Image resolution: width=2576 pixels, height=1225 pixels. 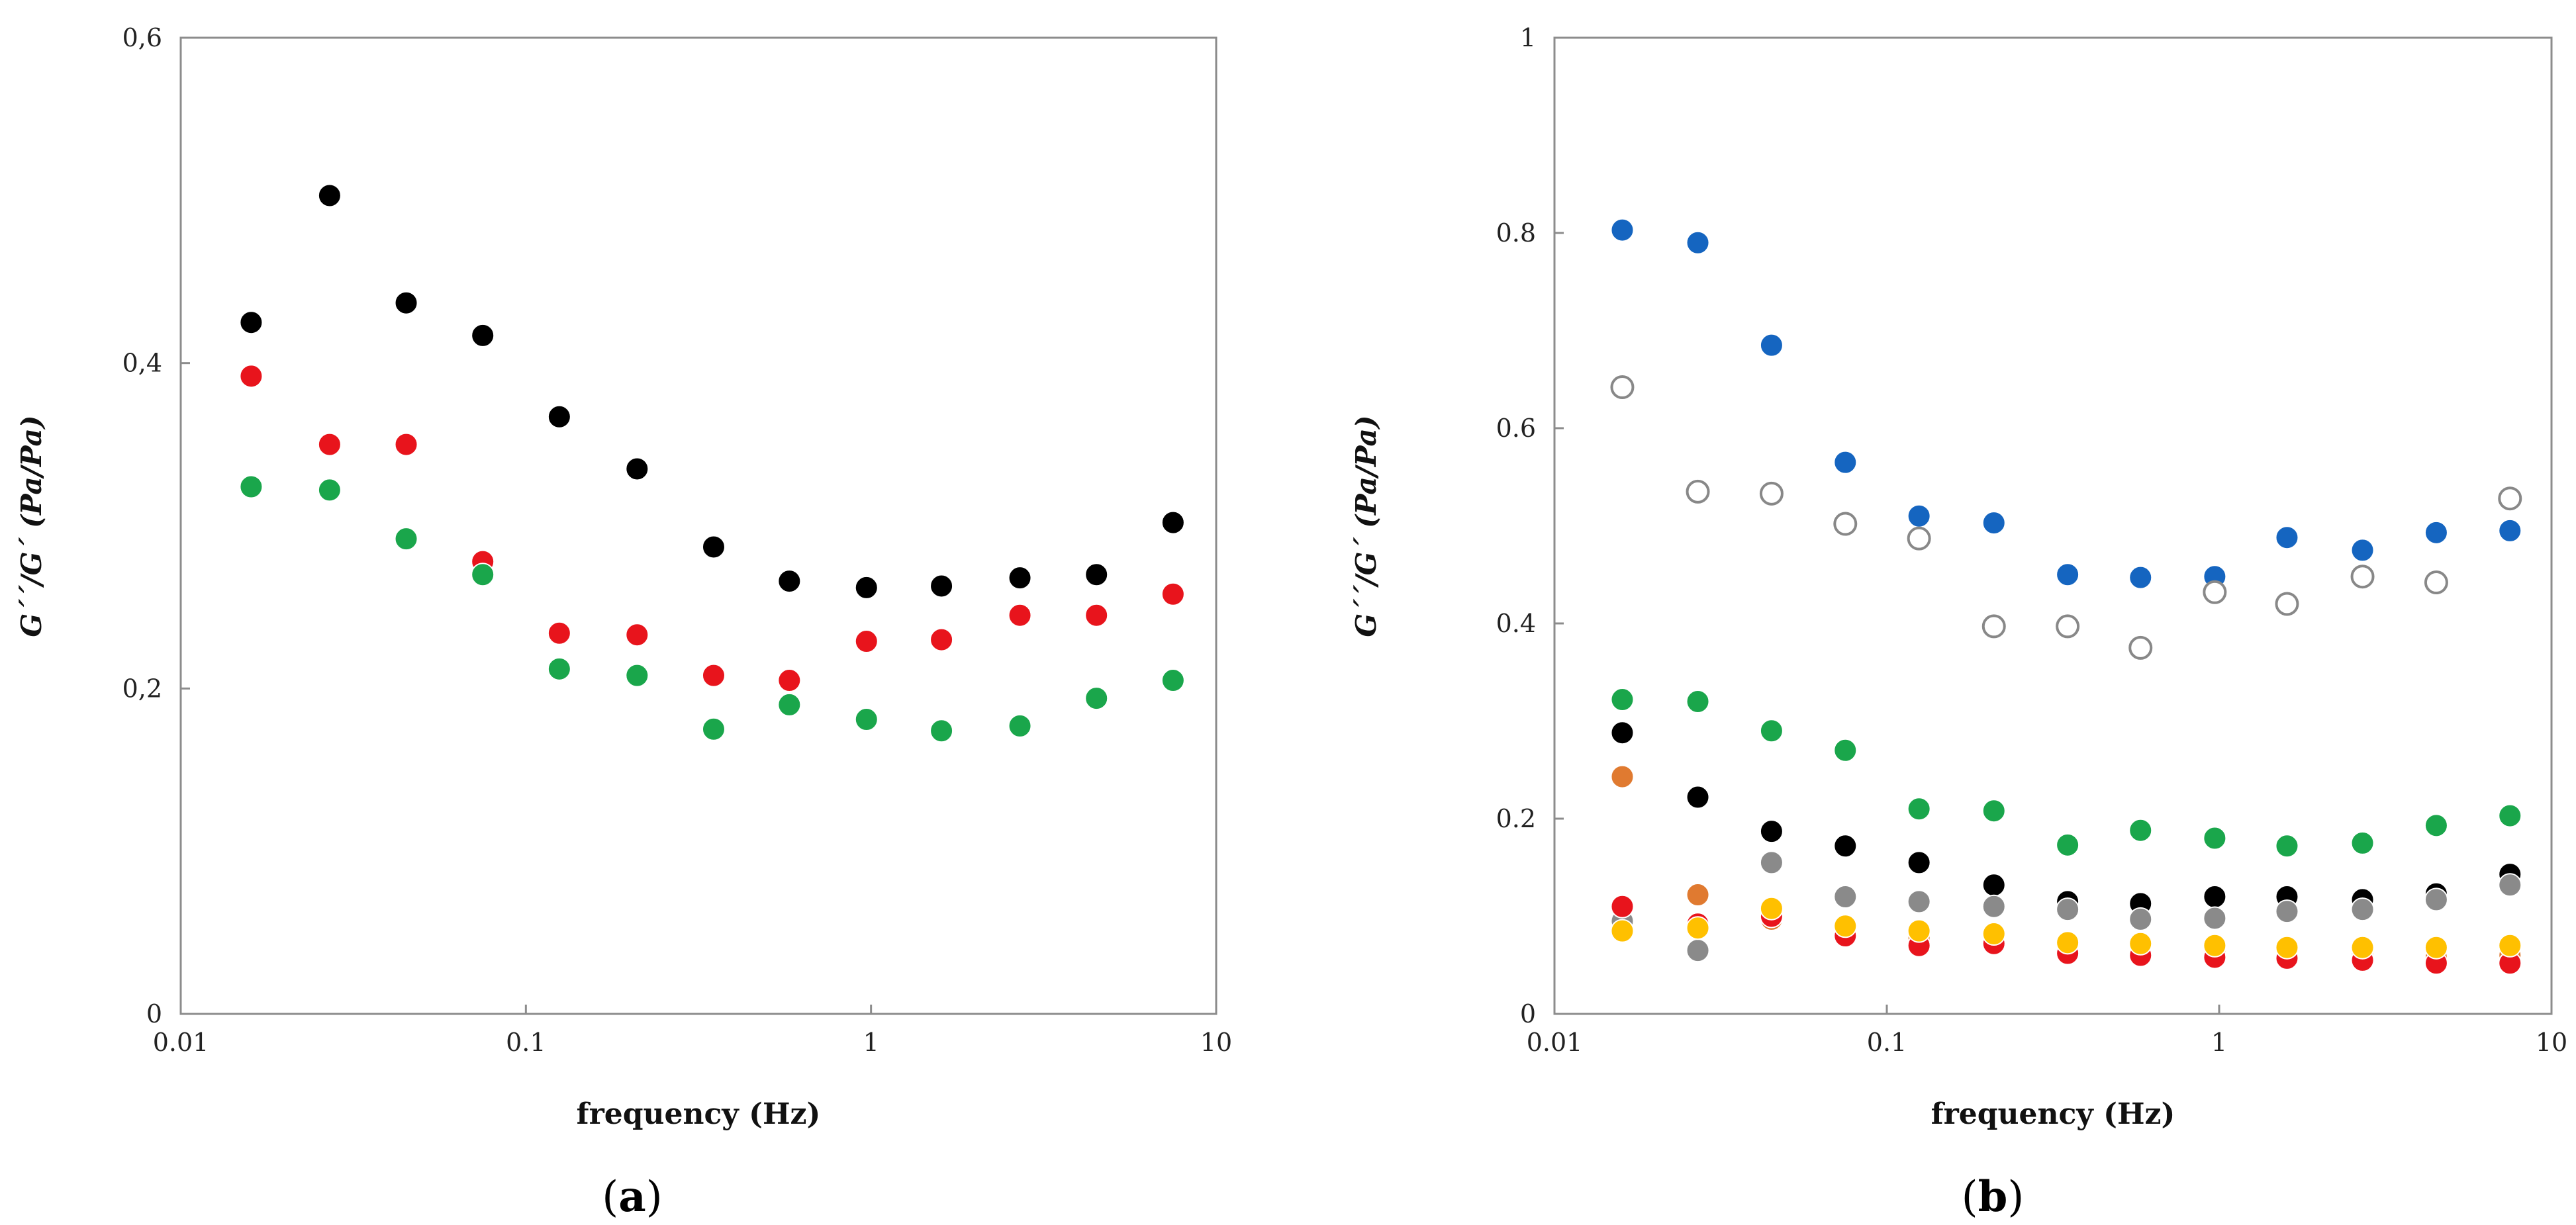 I want to click on panel-b-series-black, so click(x=2066, y=818).